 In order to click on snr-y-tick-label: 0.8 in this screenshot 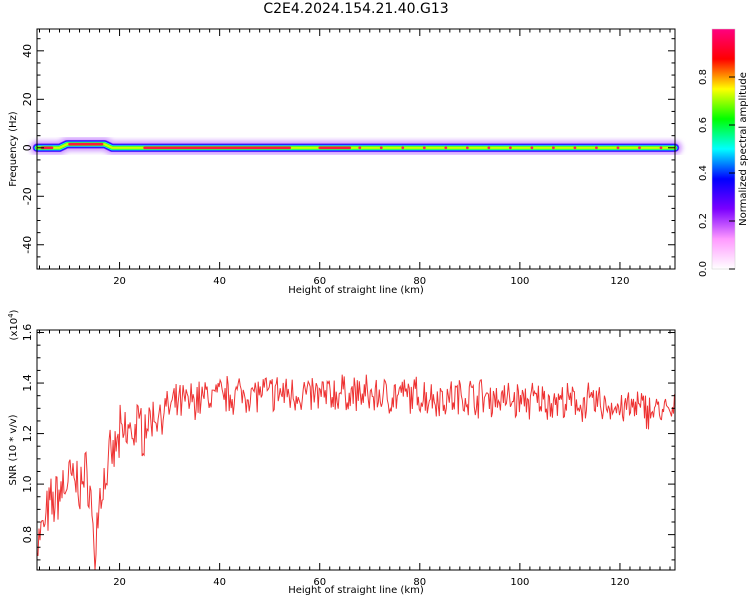, I will do `click(27, 535)`.